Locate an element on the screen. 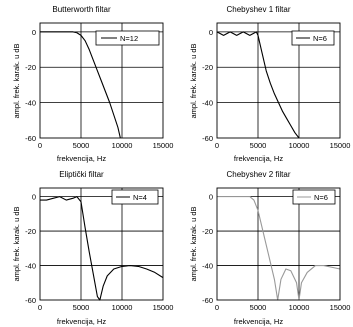  legend-2: N=4 is located at coordinates (135, 197).